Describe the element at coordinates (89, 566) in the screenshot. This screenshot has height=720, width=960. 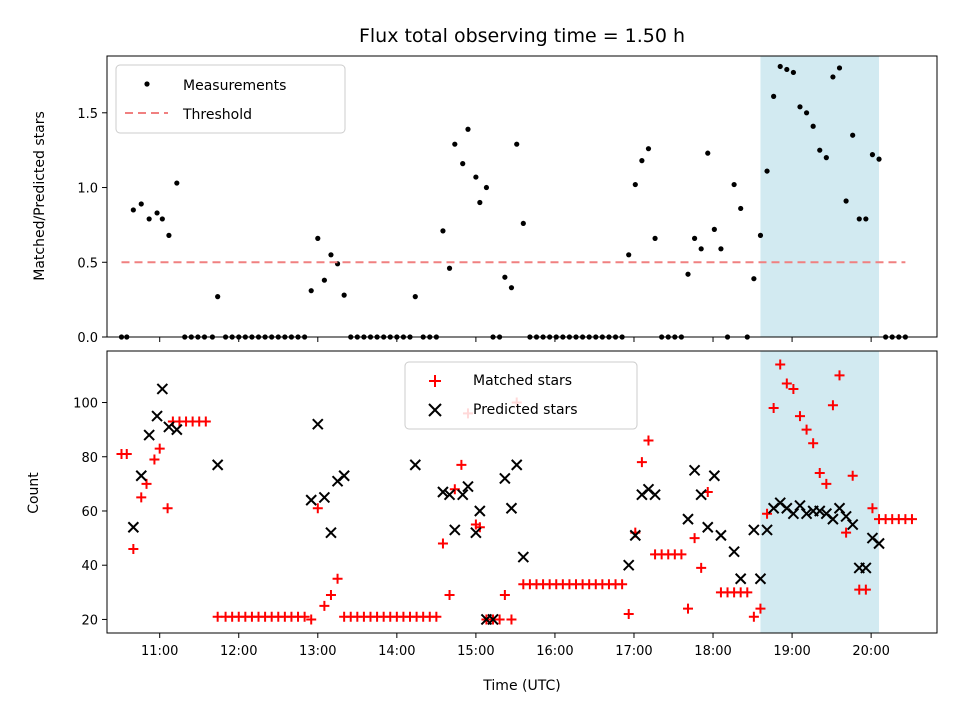
I see `bottom-y-tick-label: 40` at that location.